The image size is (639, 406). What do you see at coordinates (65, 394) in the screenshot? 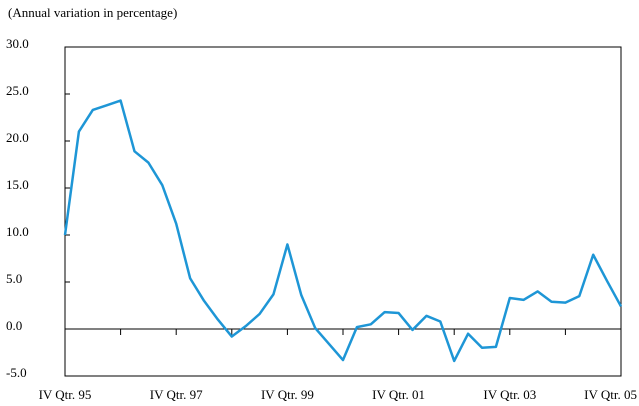
I see `x-tick-label: IV Qtr. 95` at bounding box center [65, 394].